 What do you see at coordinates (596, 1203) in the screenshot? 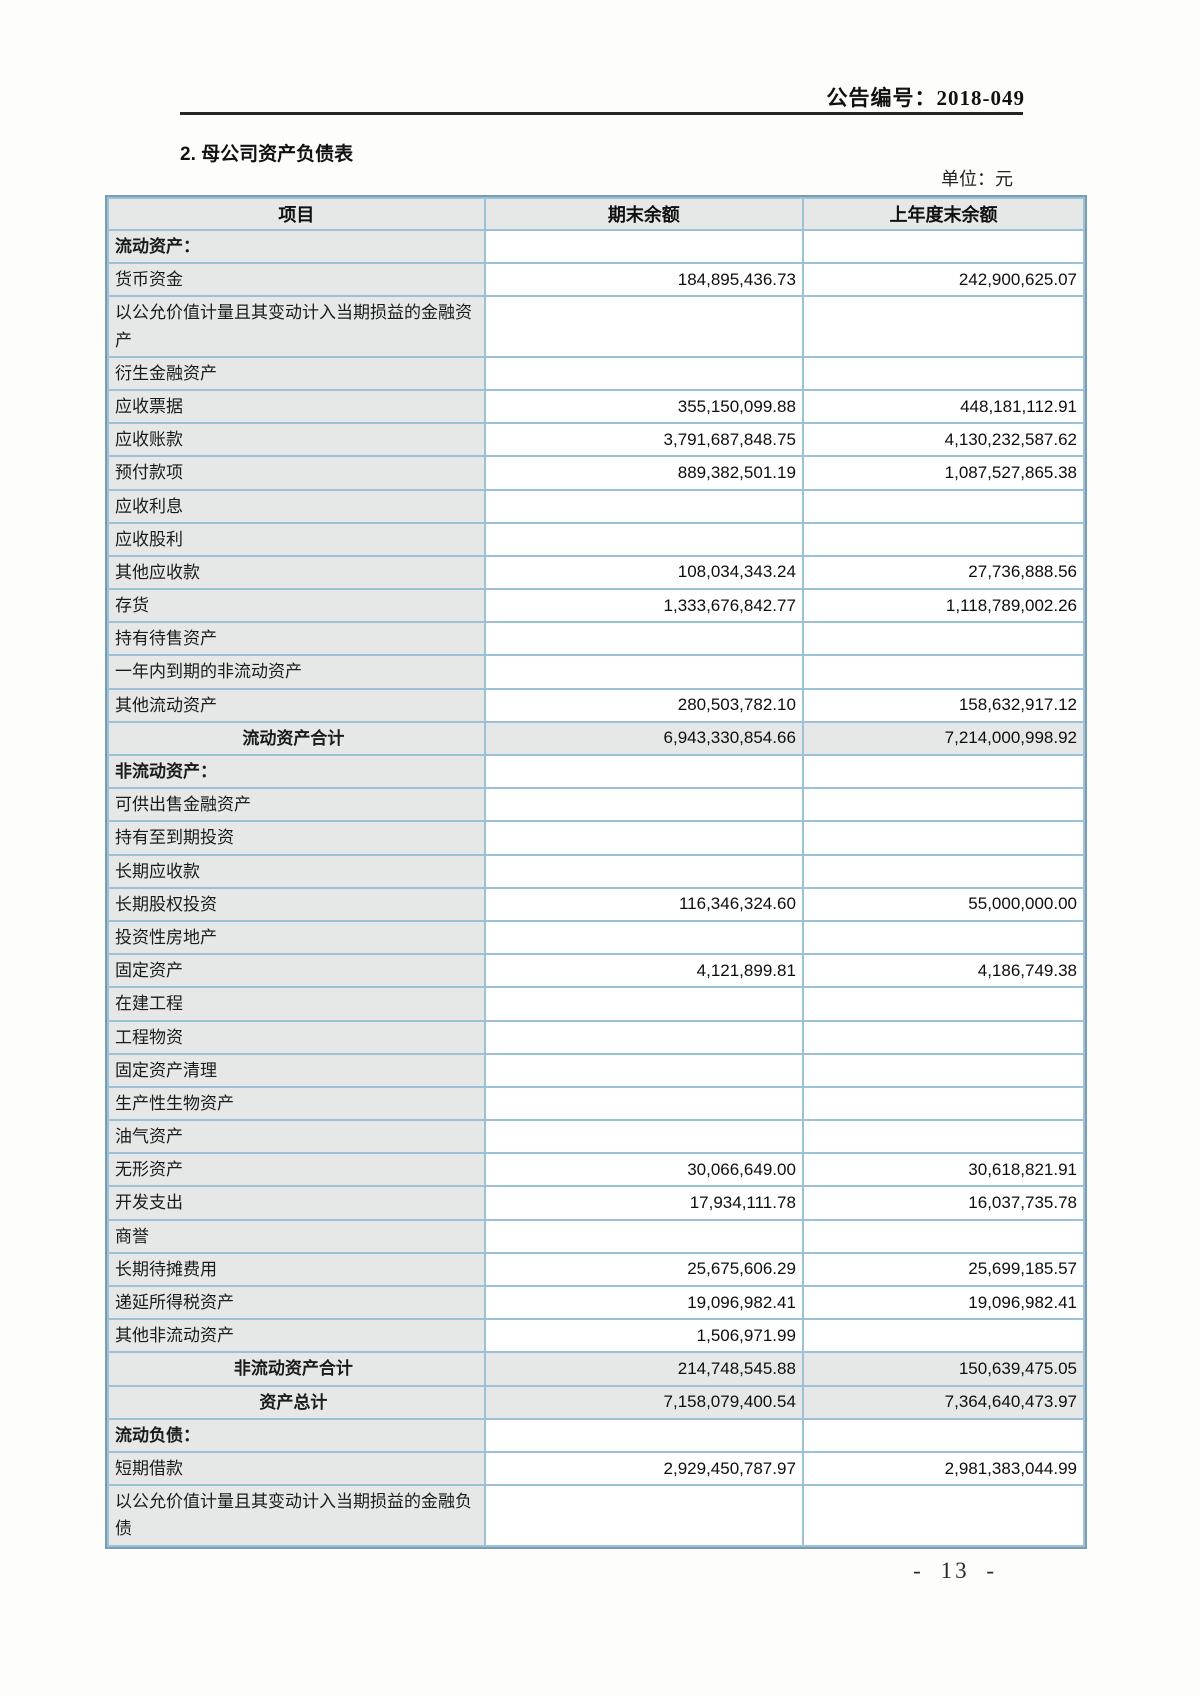
I see `table-row: 开发支出 17,934,111.78 16,037,735.78` at bounding box center [596, 1203].